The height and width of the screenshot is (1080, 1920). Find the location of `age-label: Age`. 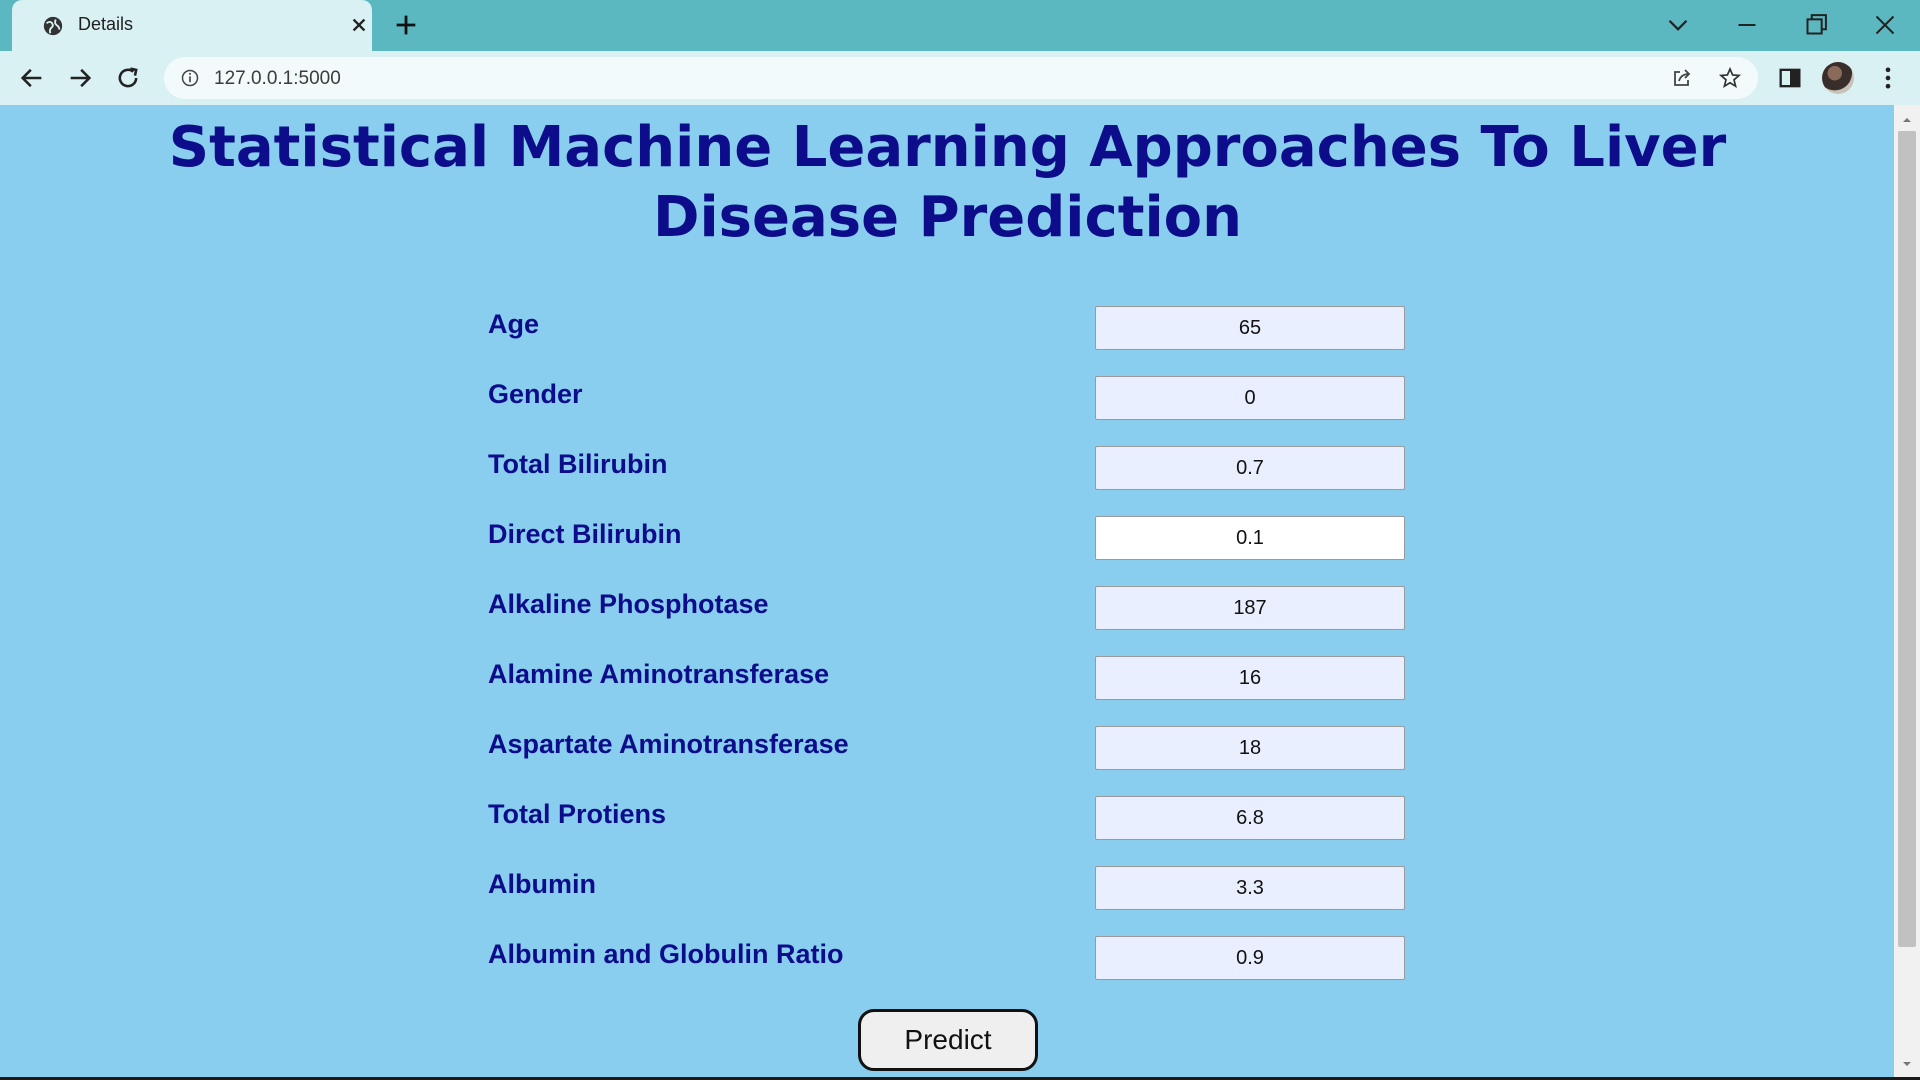

age-label: Age is located at coordinates (514, 324).